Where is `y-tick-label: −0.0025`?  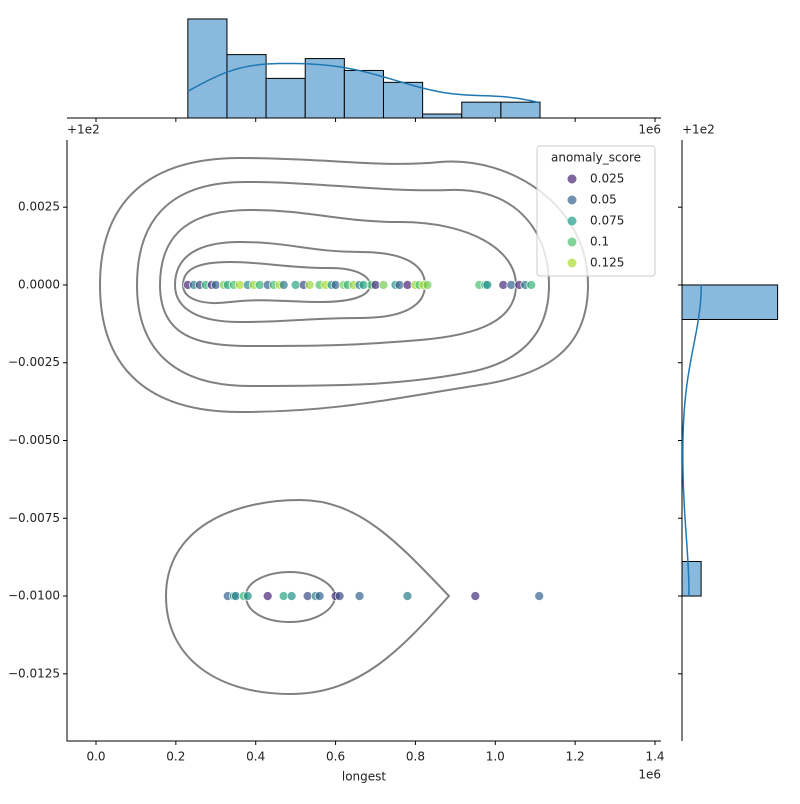
y-tick-label: −0.0025 is located at coordinates (34, 362).